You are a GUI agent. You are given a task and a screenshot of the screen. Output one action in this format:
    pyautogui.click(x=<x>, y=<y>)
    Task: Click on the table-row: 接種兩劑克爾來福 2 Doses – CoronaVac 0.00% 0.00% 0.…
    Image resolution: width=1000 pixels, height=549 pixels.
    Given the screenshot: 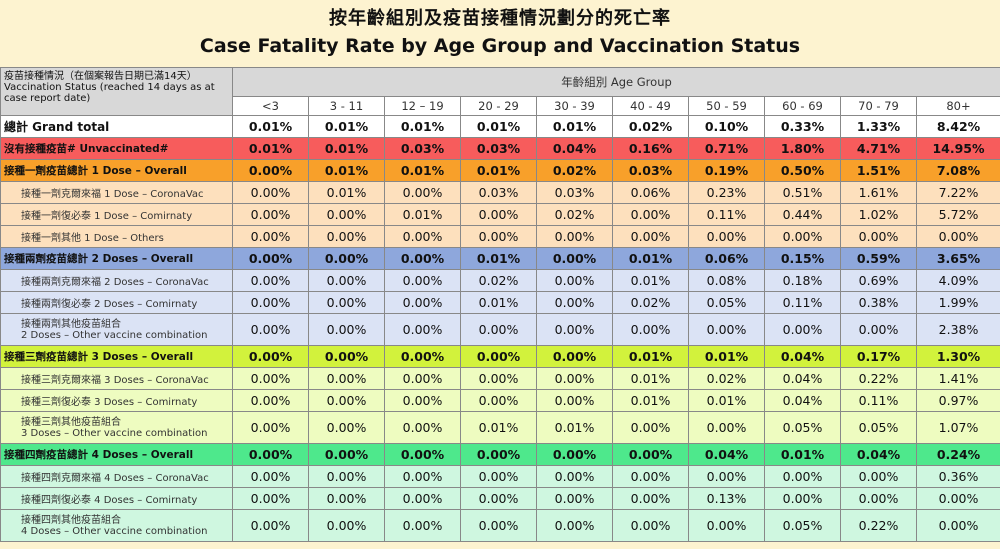 What is the action you would take?
    pyautogui.click(x=500, y=280)
    